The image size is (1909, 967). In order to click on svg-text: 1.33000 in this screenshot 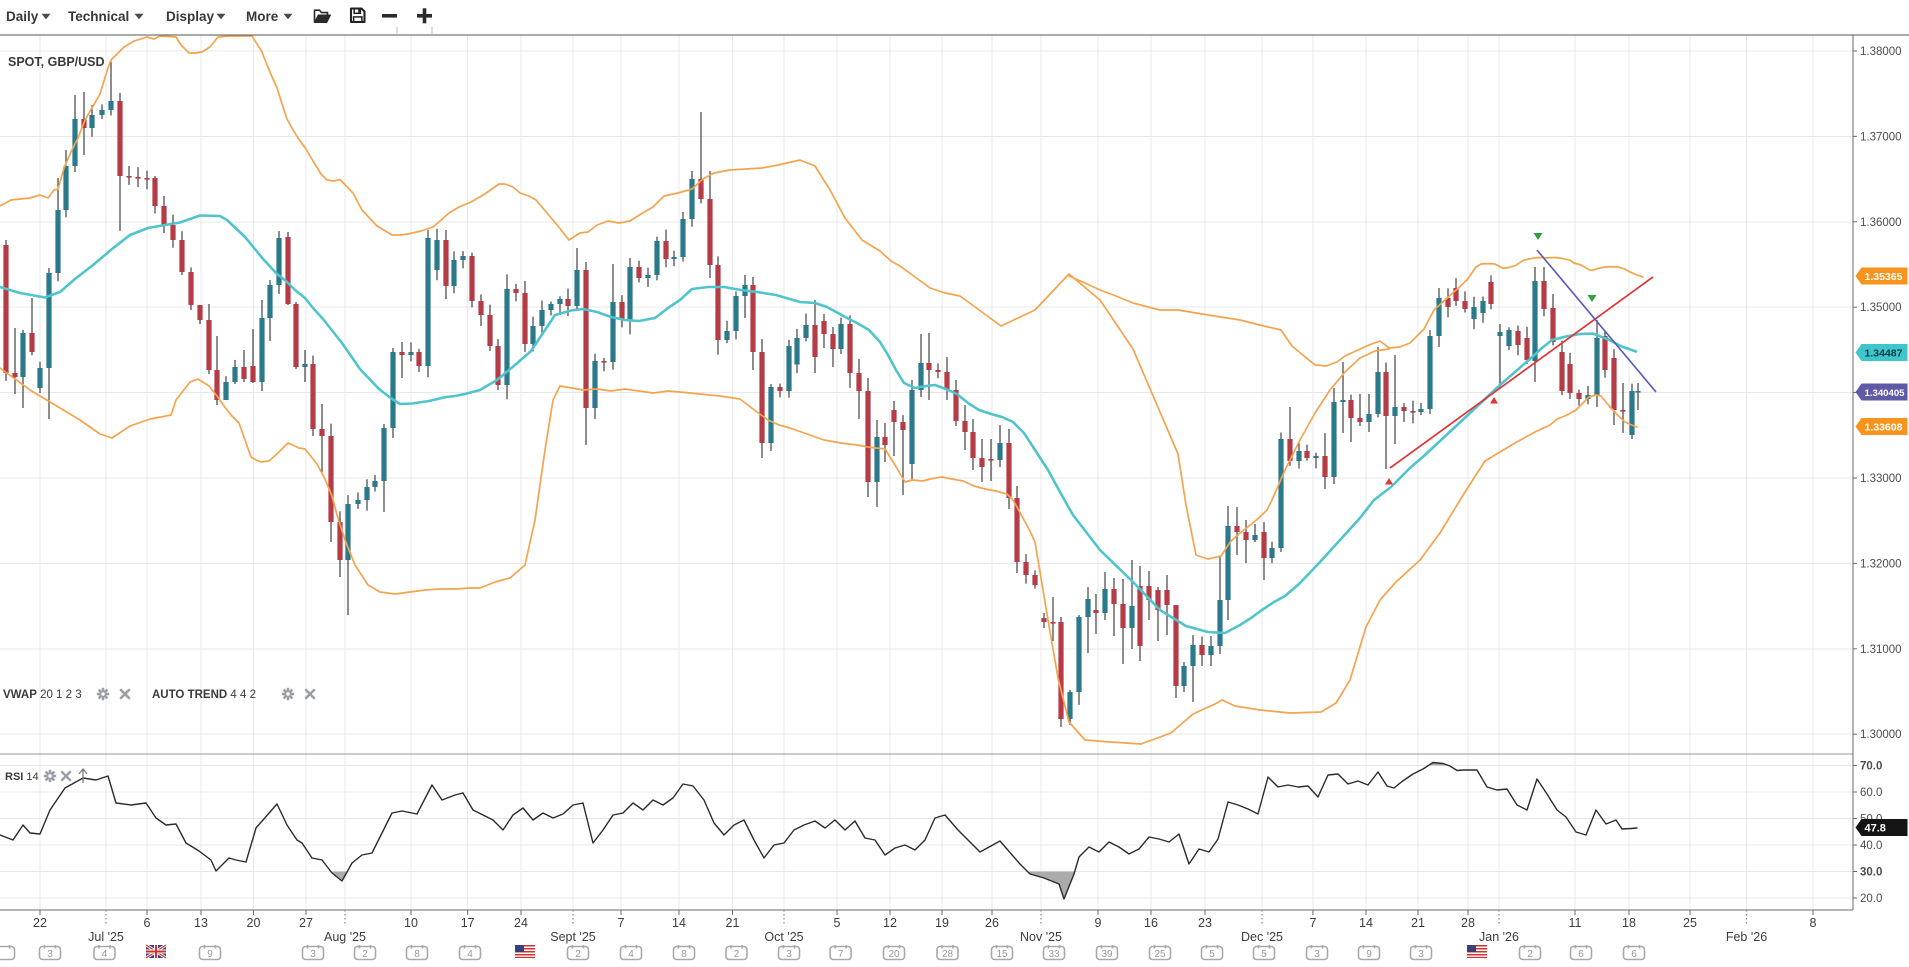, I will do `click(1881, 479)`.